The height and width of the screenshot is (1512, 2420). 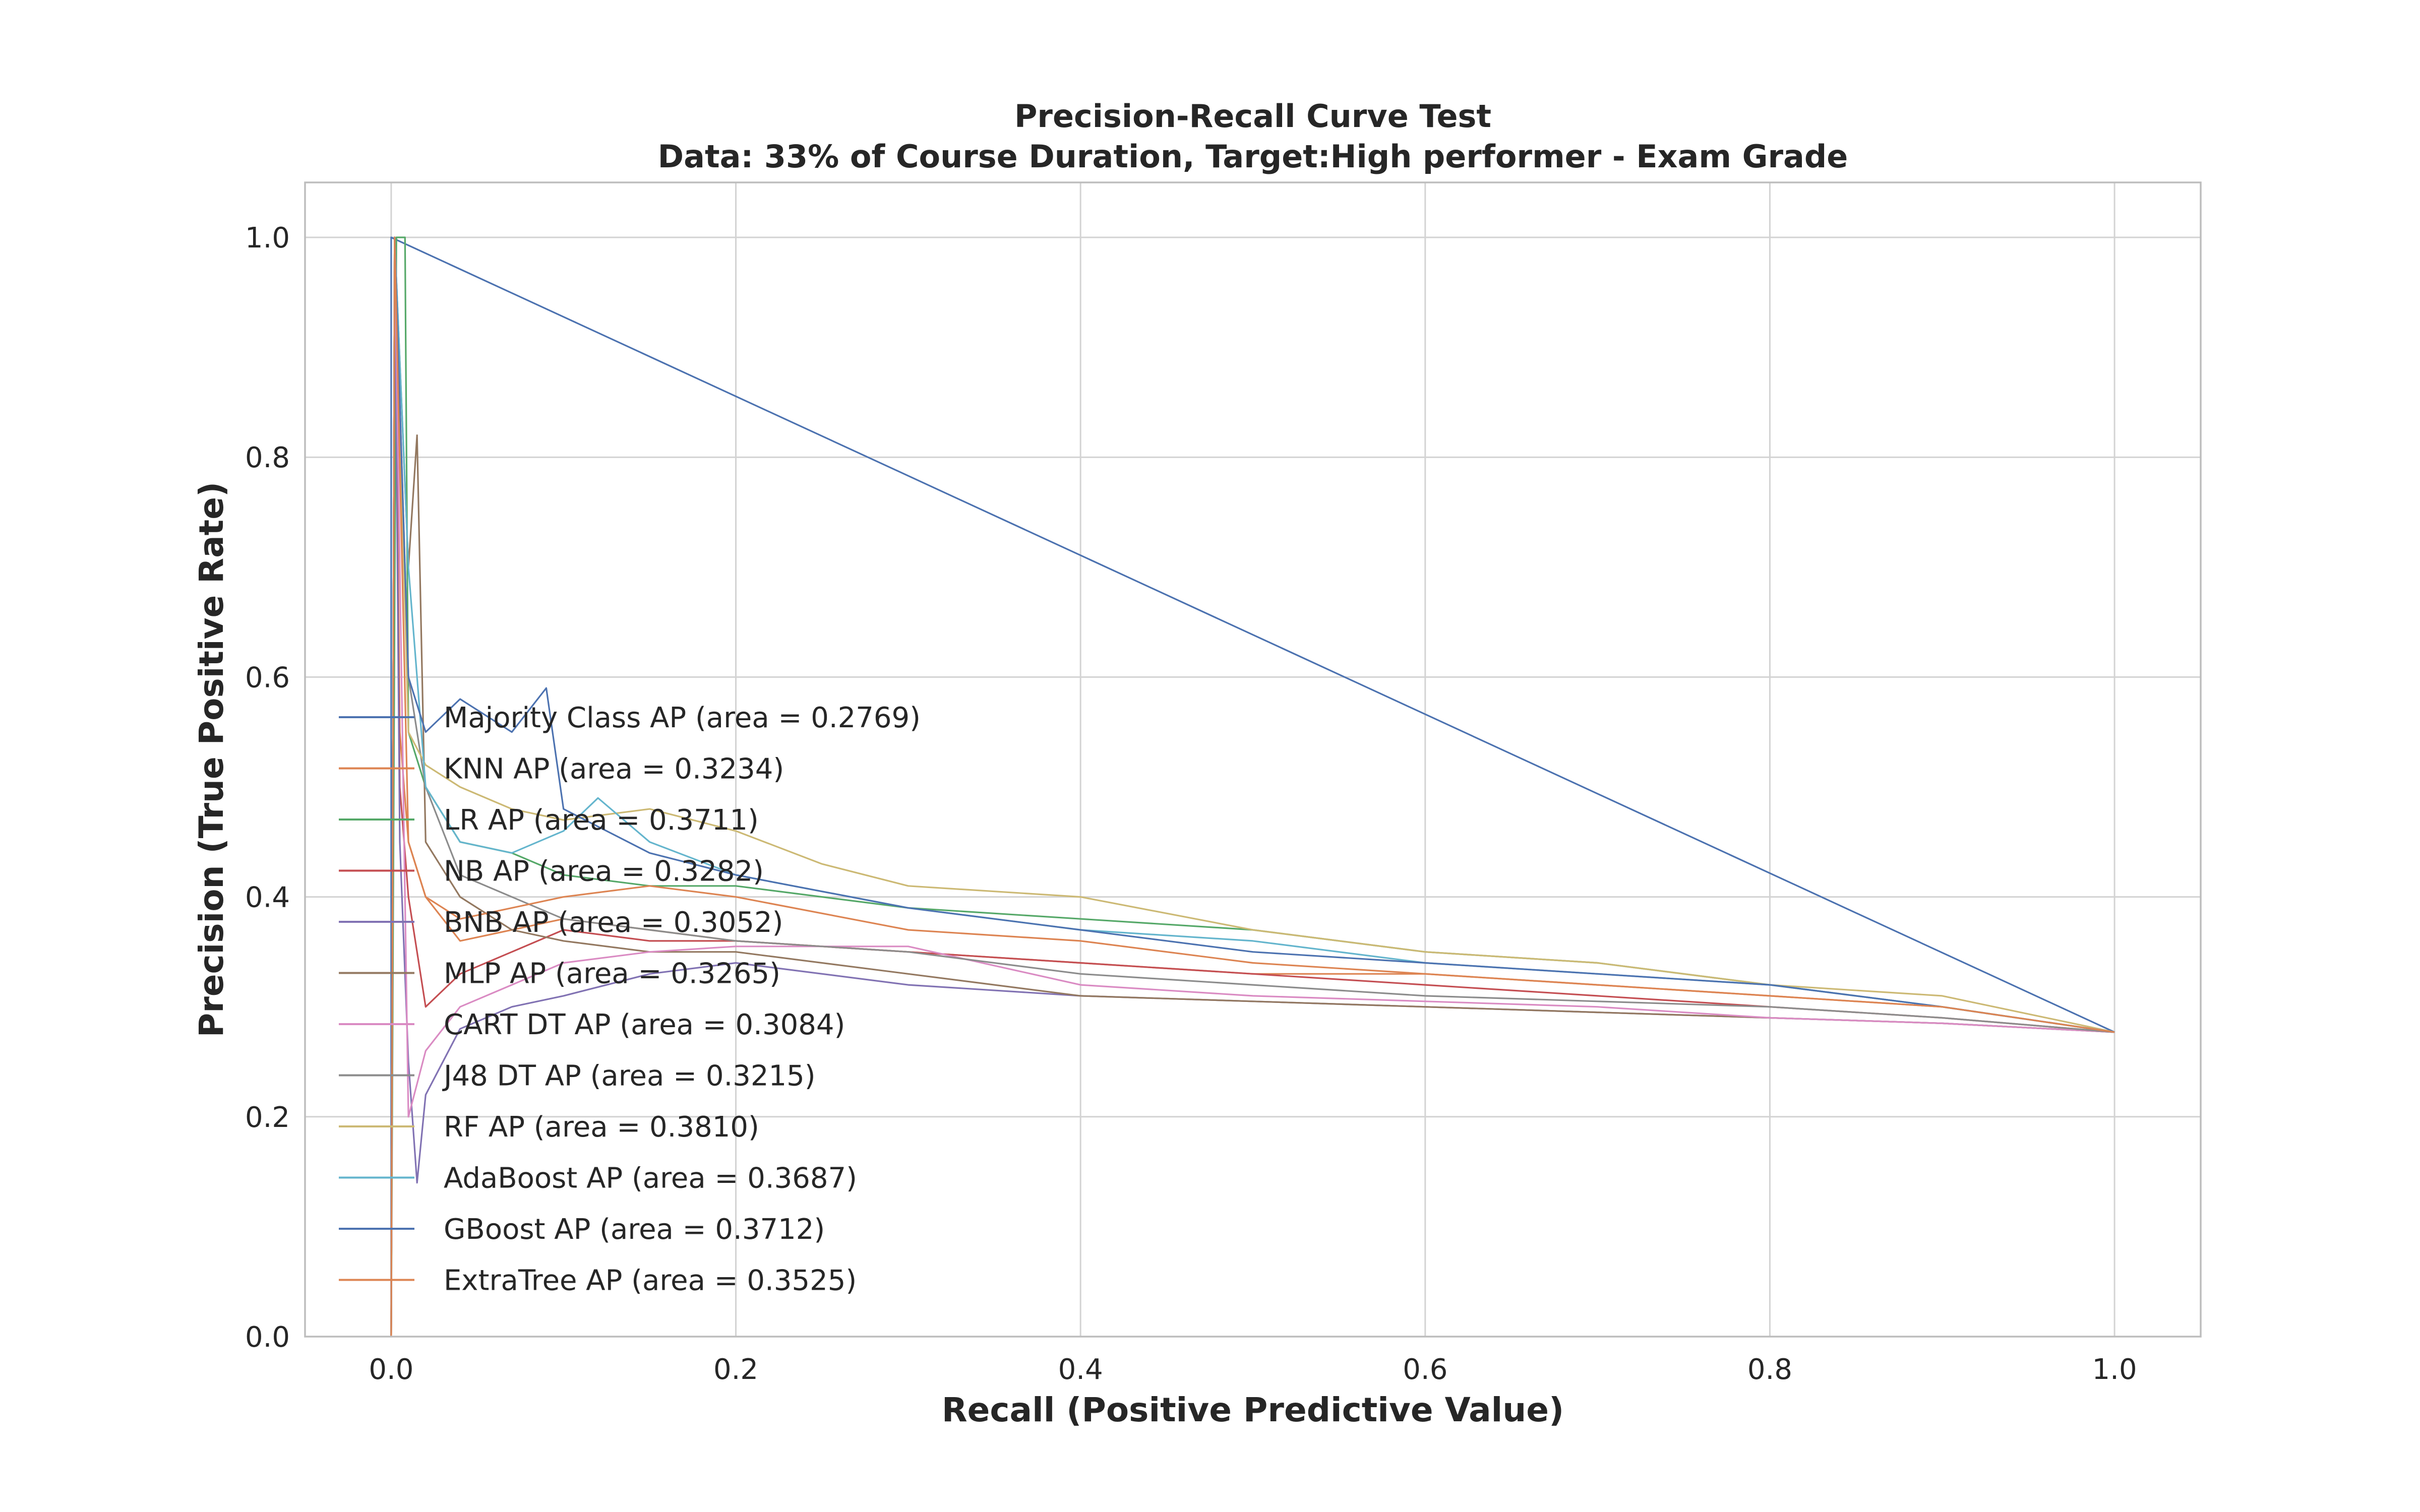 What do you see at coordinates (613, 922) in the screenshot?
I see `legend-label-4: BNB AP (area = 0.3052)` at bounding box center [613, 922].